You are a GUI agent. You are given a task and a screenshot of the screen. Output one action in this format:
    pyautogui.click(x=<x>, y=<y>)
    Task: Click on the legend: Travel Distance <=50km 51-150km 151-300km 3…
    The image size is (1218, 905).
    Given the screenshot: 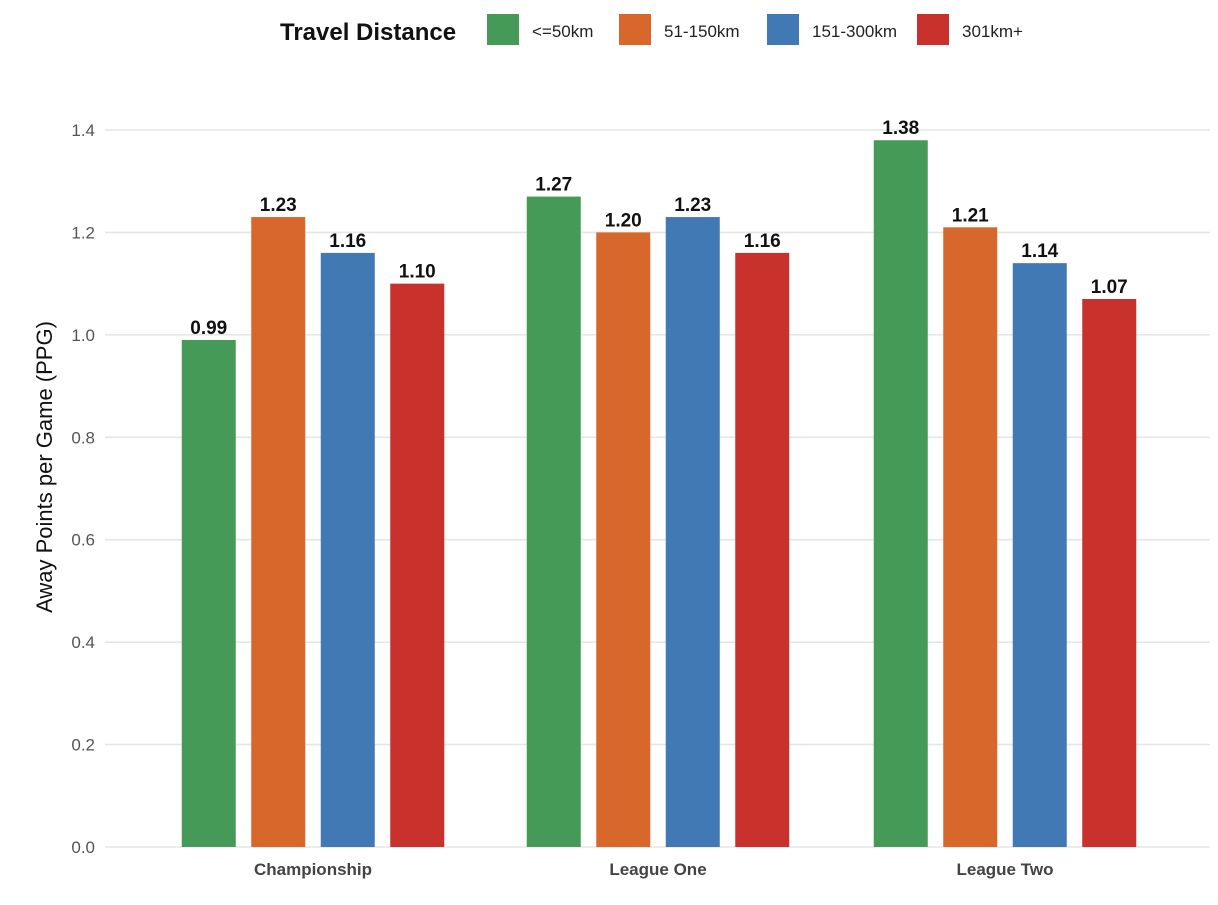 What is the action you would take?
    pyautogui.click(x=651, y=30)
    